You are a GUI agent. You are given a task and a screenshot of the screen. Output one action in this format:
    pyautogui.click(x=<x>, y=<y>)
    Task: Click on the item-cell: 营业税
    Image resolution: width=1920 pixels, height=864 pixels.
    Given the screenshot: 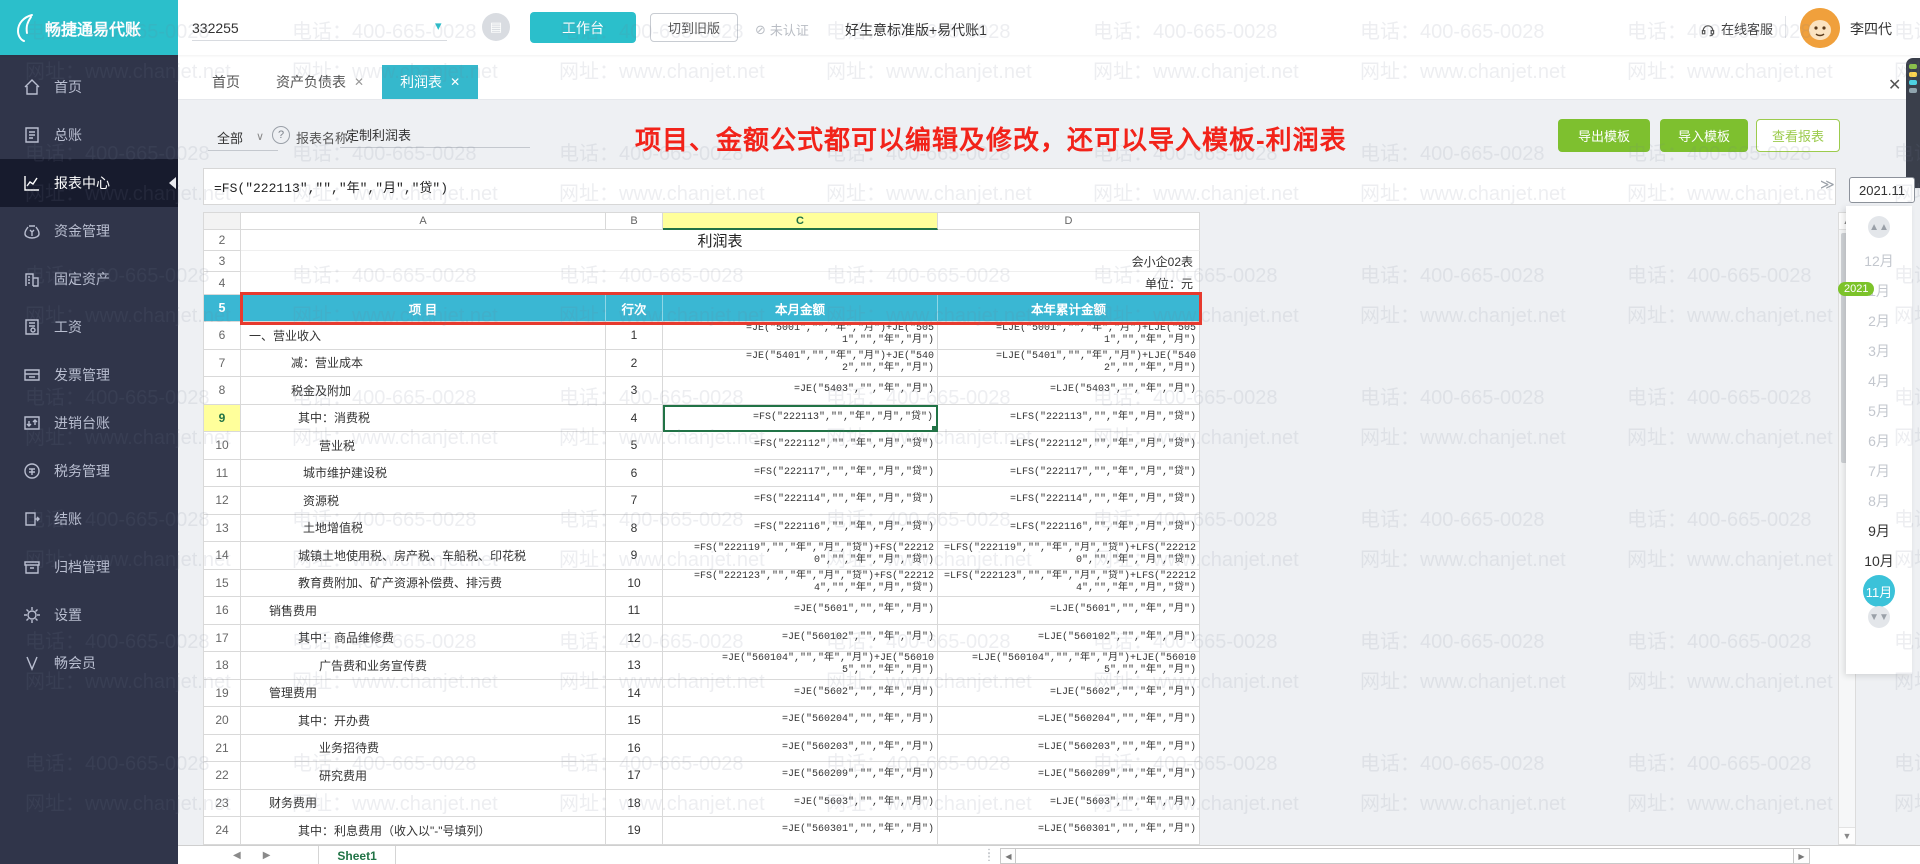 What is the action you would take?
    pyautogui.click(x=423, y=446)
    